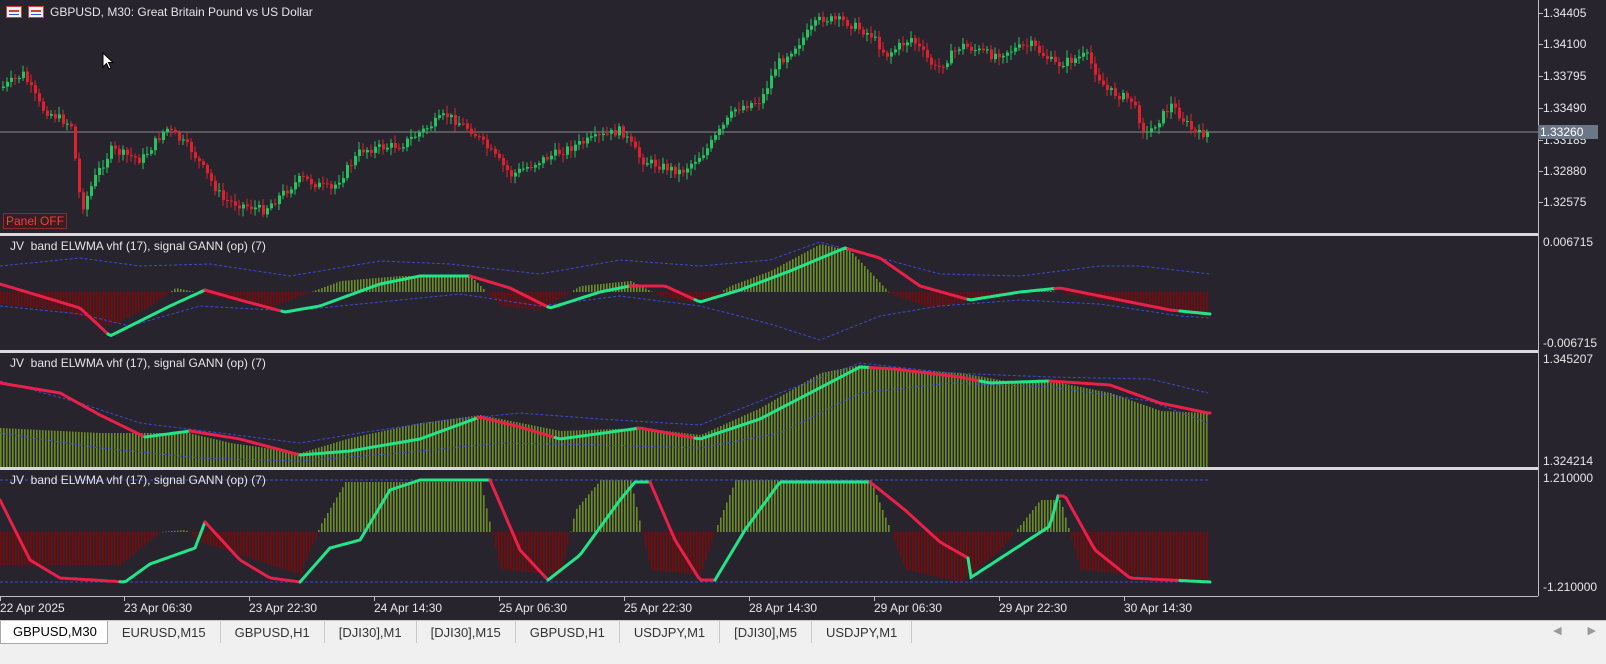 The height and width of the screenshot is (664, 1606). I want to click on time-label: 22 Apr 2025, so click(32, 608).